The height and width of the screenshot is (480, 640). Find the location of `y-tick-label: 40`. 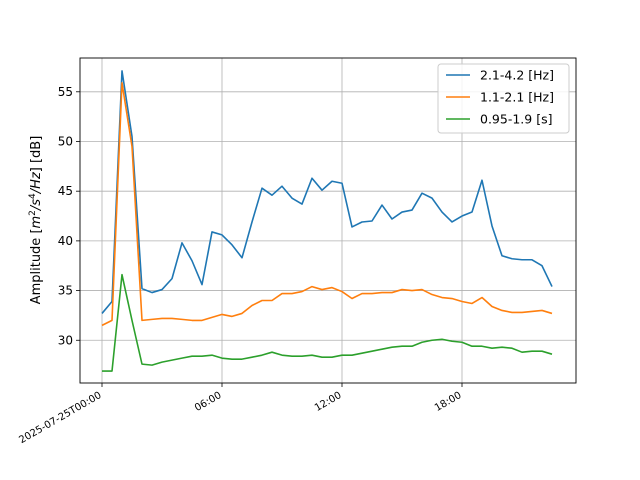

y-tick-label: 40 is located at coordinates (65, 241).